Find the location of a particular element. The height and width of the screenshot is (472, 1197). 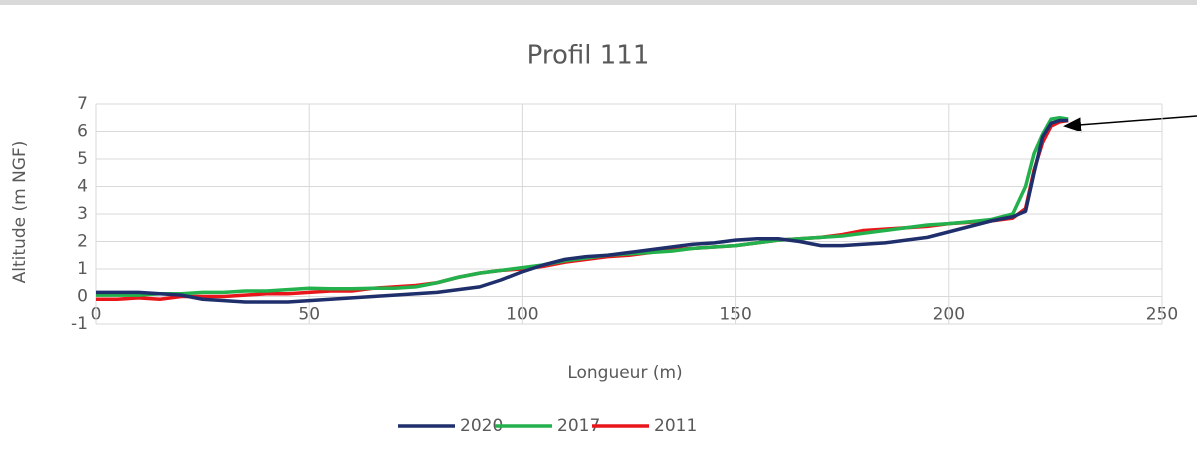

y-tick-label: 6 is located at coordinates (82, 132).